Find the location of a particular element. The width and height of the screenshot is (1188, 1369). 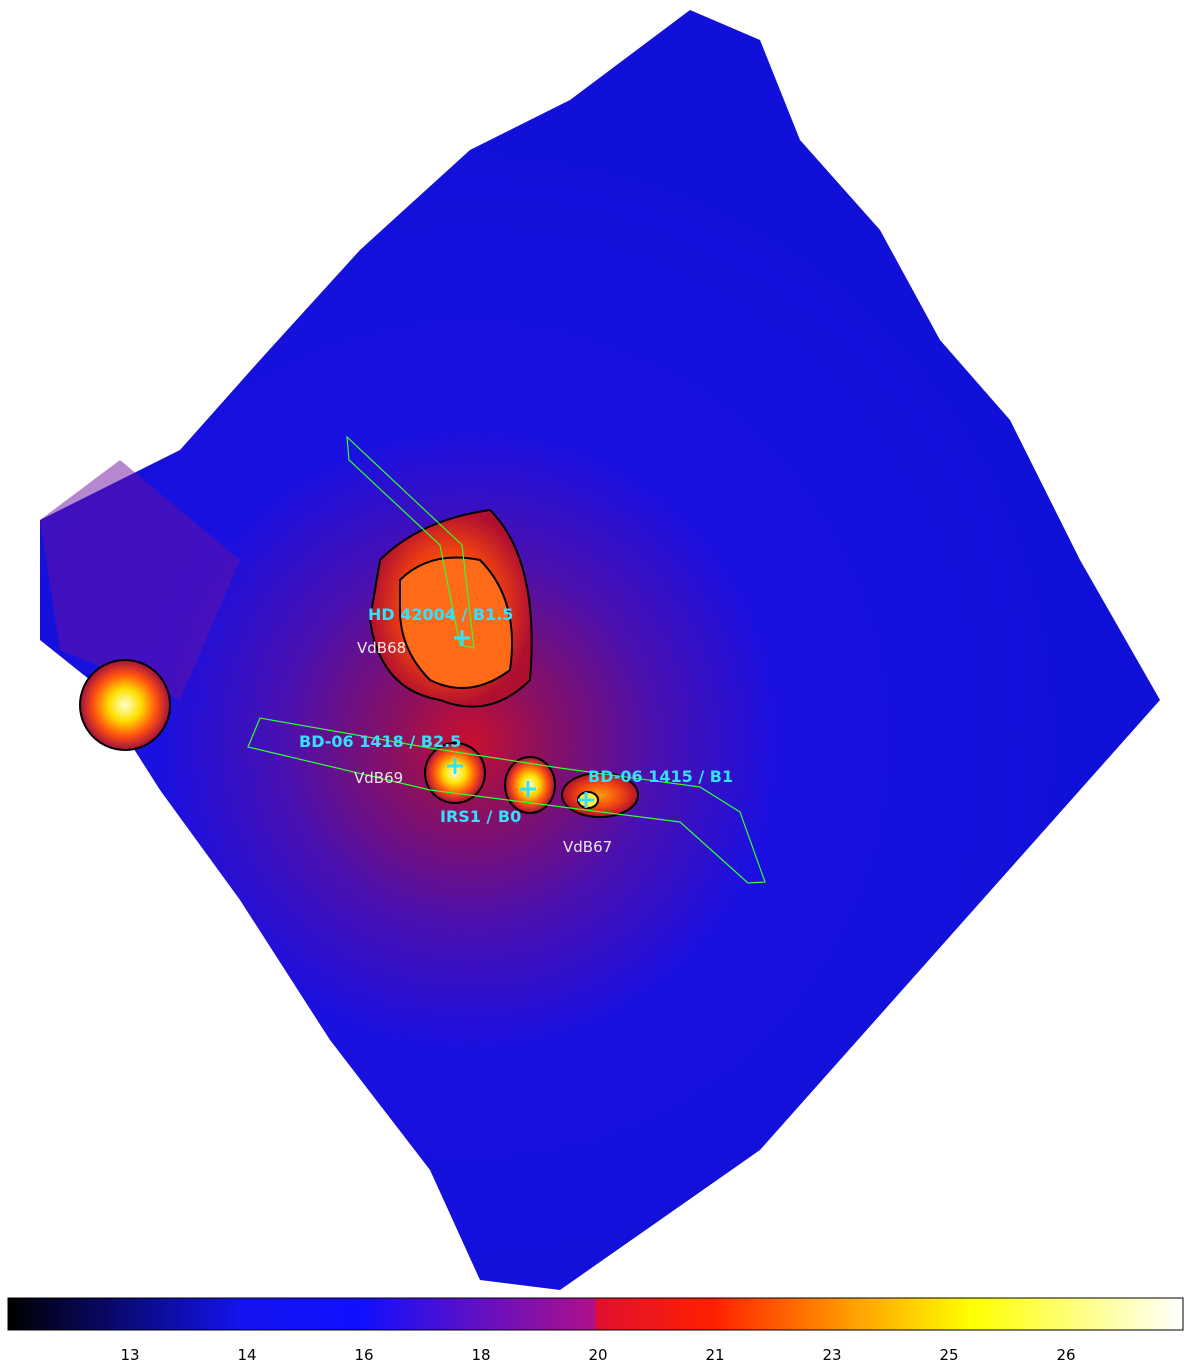

colorbar-ticks: 13 14 16 18 20 21 23 25 26 is located at coordinates (597, 1355).